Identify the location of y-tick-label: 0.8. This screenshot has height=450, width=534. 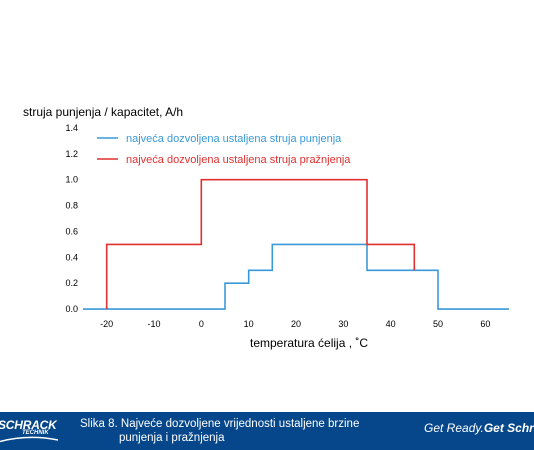
(71, 206).